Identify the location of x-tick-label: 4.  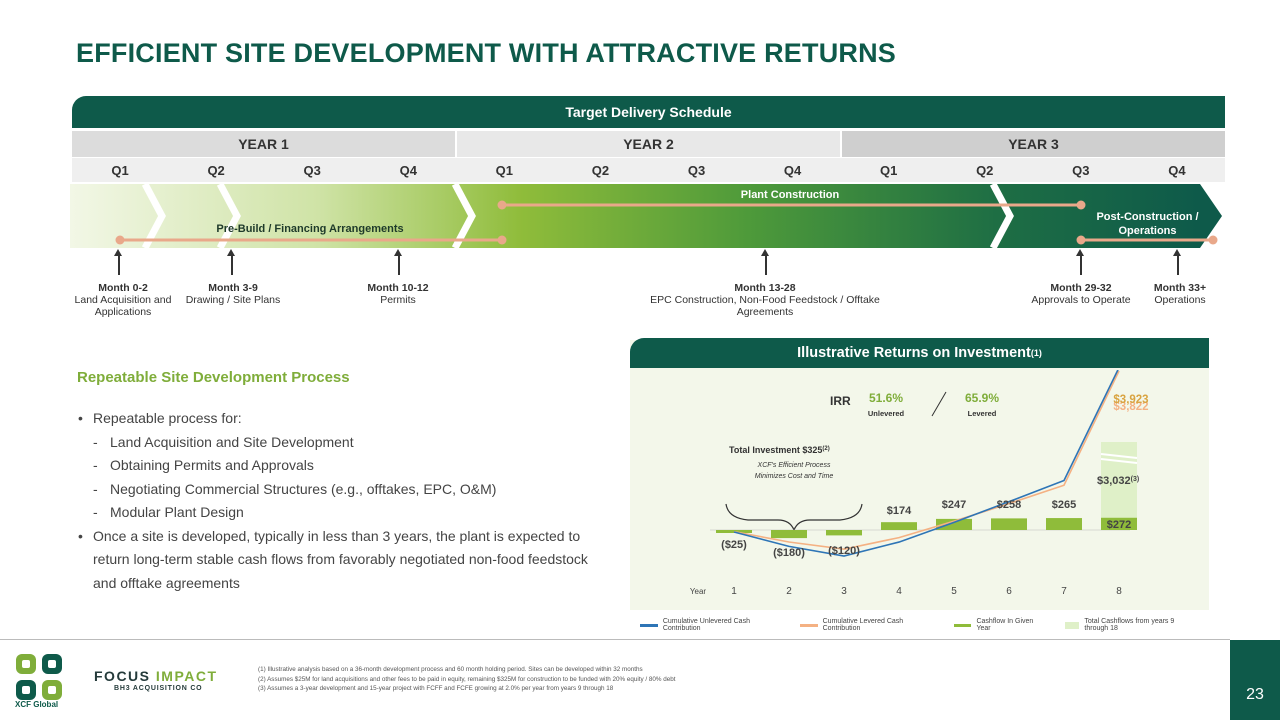
(899, 591).